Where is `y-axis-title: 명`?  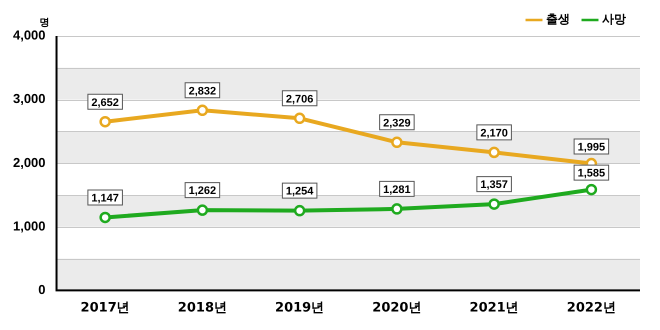
y-axis-title: 명 is located at coordinates (45, 23).